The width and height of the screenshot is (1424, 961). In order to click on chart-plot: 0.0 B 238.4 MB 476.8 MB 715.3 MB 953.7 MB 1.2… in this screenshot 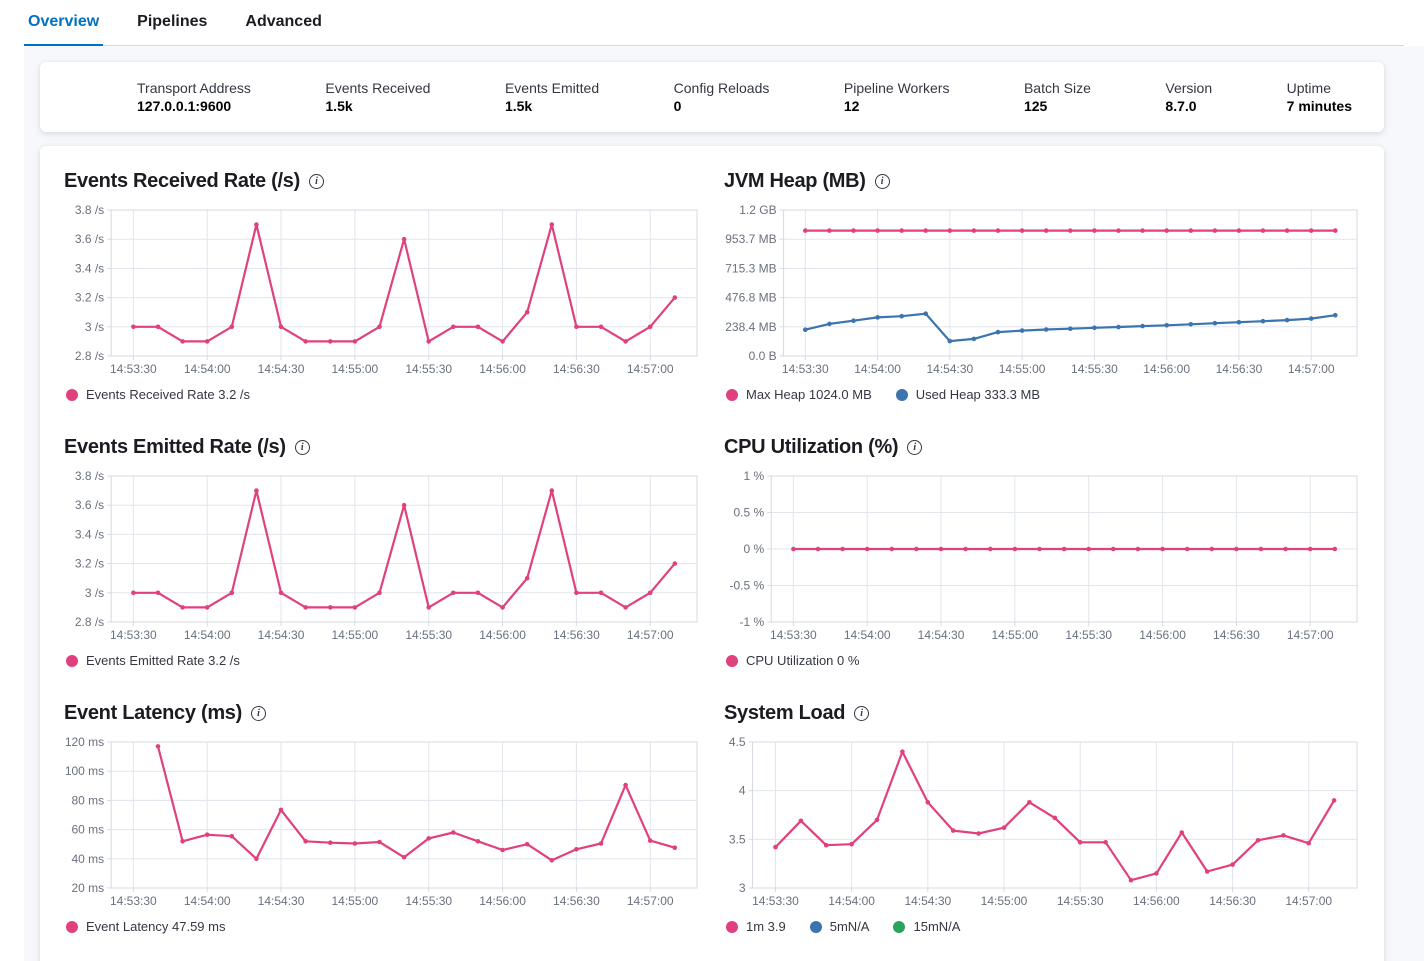, I will do `click(1042, 292)`.